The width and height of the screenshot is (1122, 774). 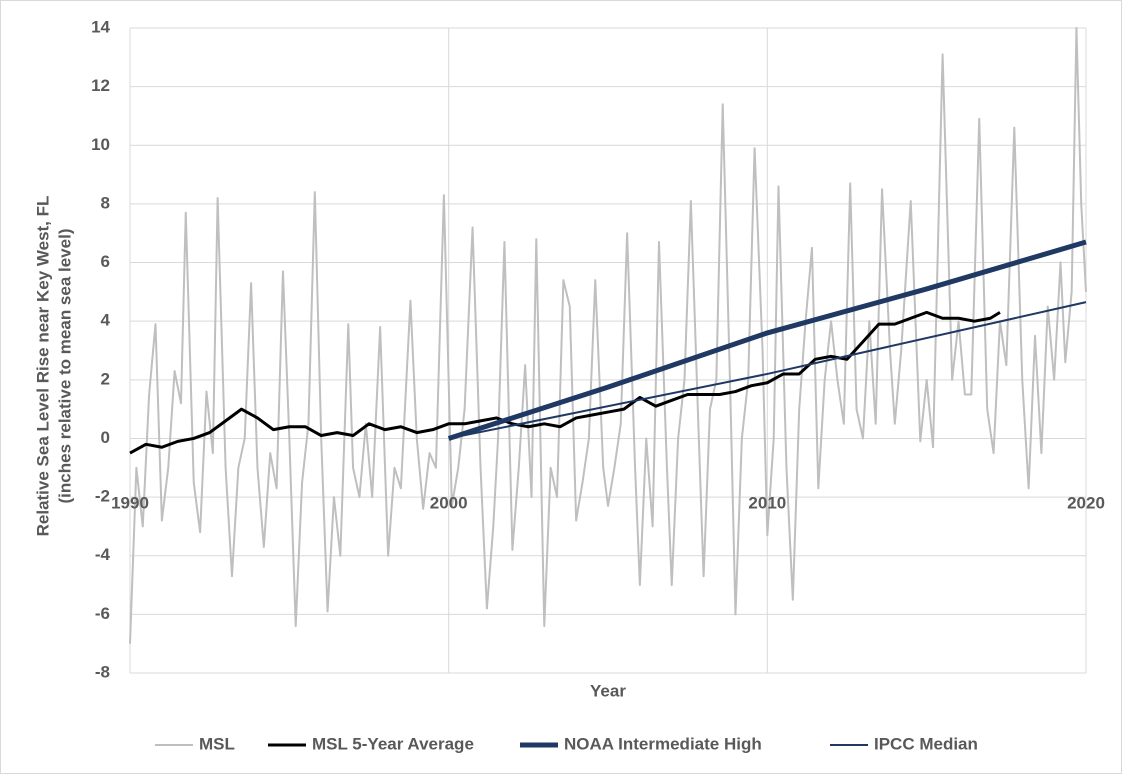 What do you see at coordinates (103, 554) in the screenshot?
I see `y-tick-label: -4` at bounding box center [103, 554].